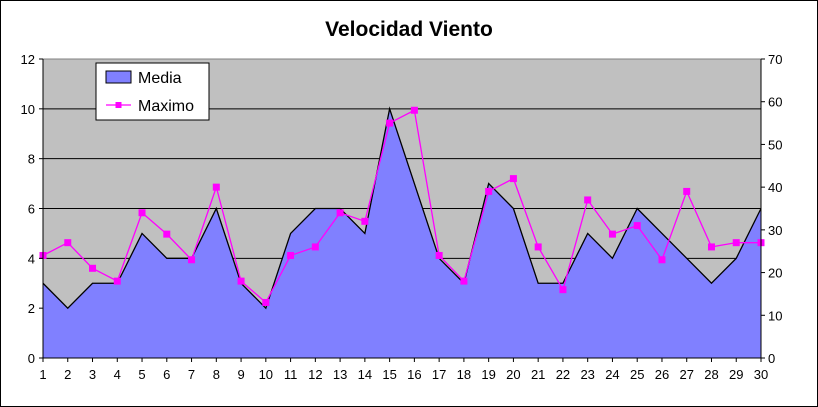  Describe the element at coordinates (152, 91) in the screenshot. I see `legend-box` at that location.